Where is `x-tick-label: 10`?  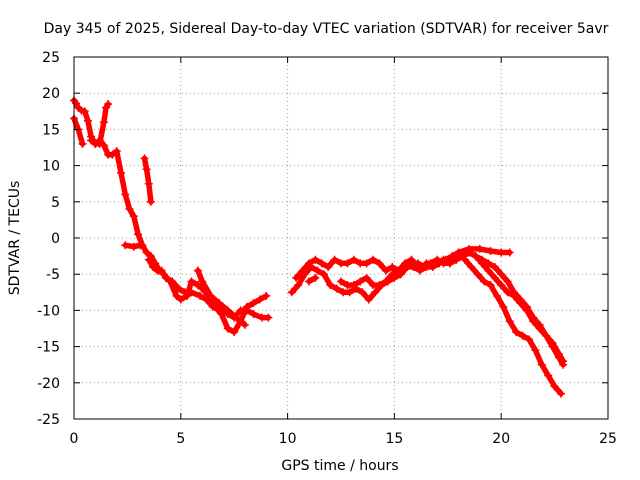
x-tick-label: 10 is located at coordinates (288, 439).